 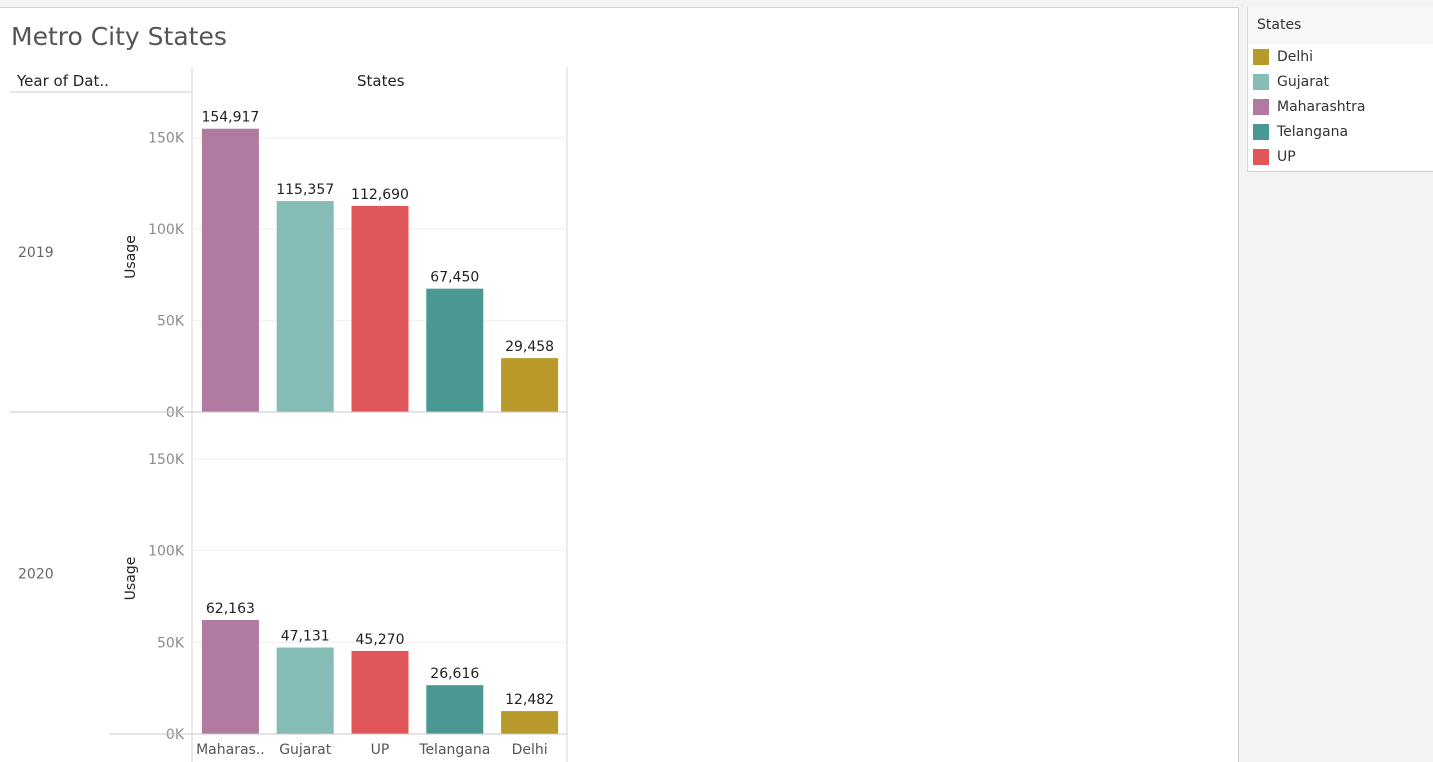 What do you see at coordinates (716, 4) in the screenshot?
I see `top-border` at bounding box center [716, 4].